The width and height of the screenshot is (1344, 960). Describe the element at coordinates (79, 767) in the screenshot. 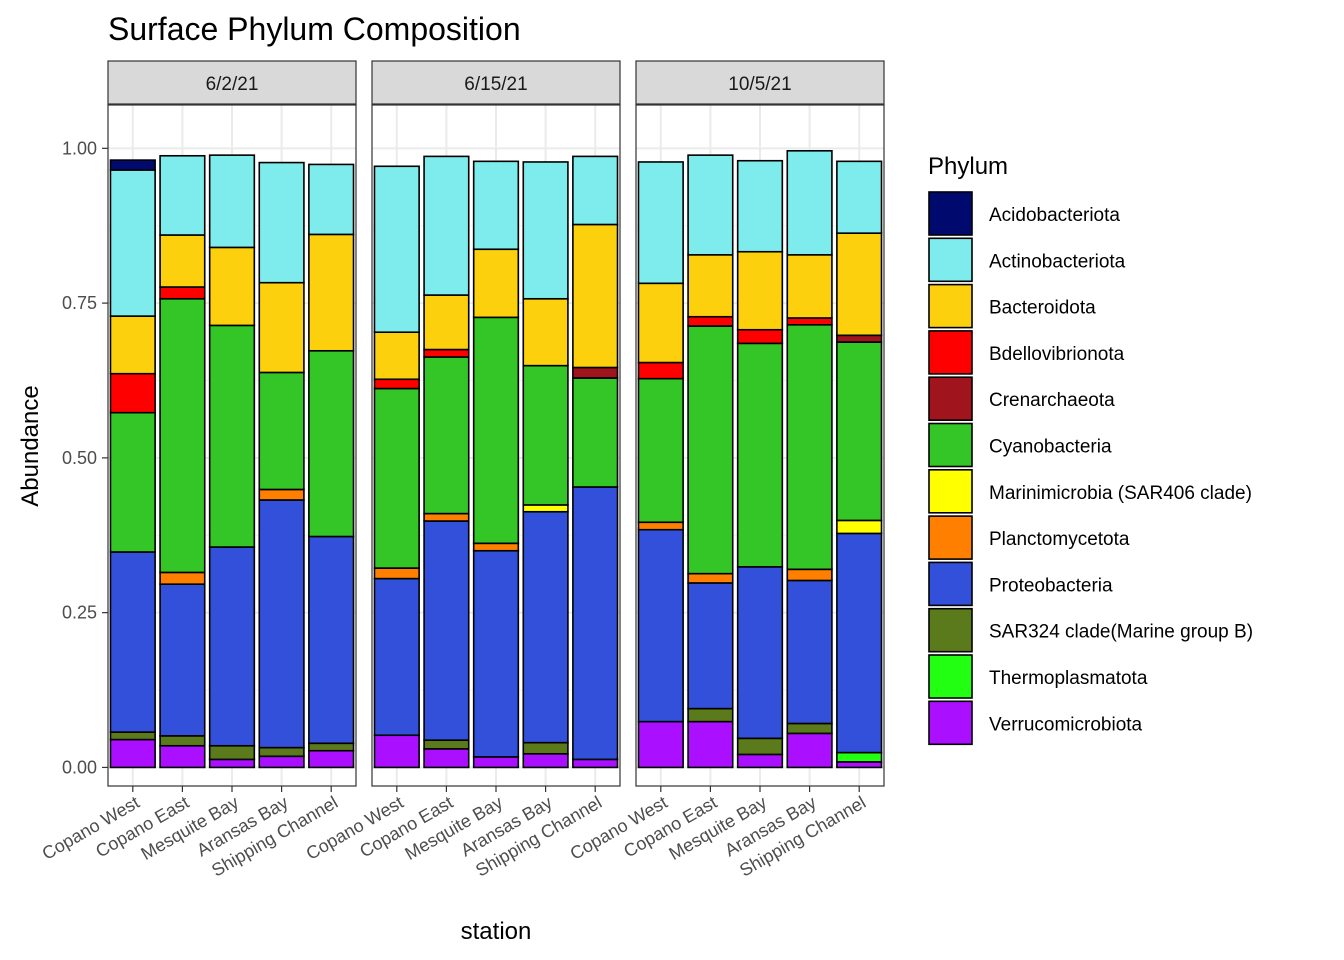

I see `y-tick-label: 0.00` at that location.